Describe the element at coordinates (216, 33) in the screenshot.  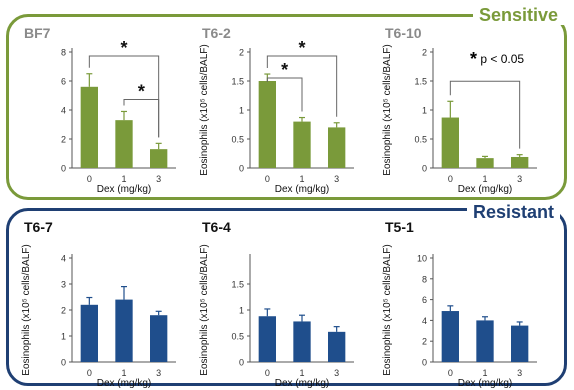
I see `chart-title: T6-2` at that location.